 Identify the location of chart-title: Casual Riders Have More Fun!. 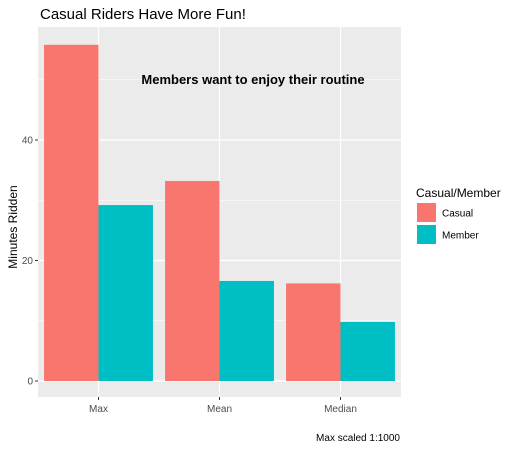
(143, 14).